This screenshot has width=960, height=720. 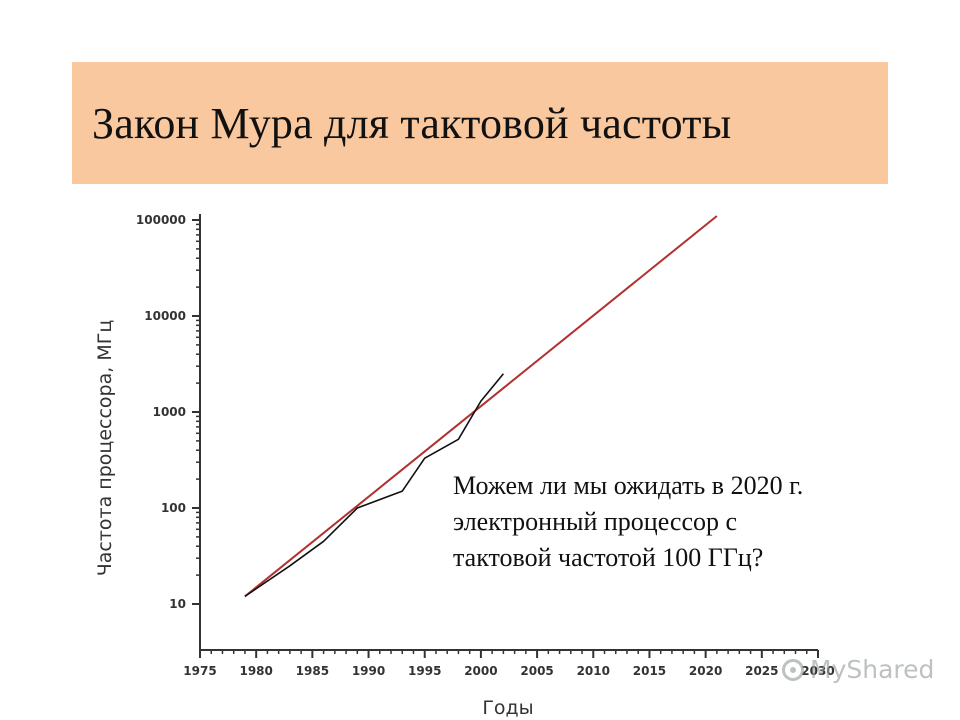 What do you see at coordinates (480, 671) in the screenshot?
I see `x-tick-label: 2000` at bounding box center [480, 671].